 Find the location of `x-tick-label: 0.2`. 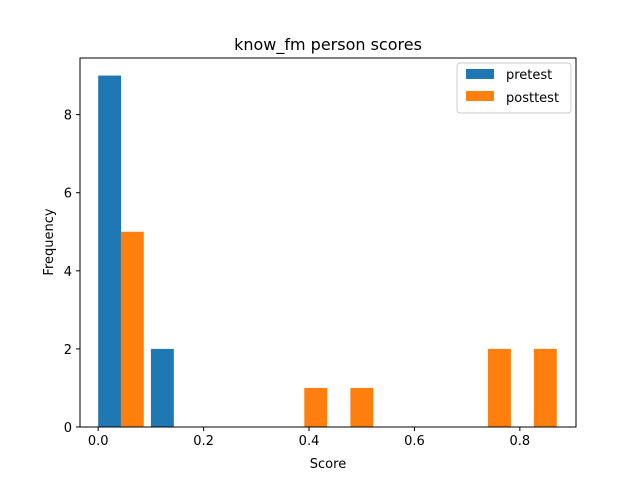

x-tick-label: 0.2 is located at coordinates (203, 441).